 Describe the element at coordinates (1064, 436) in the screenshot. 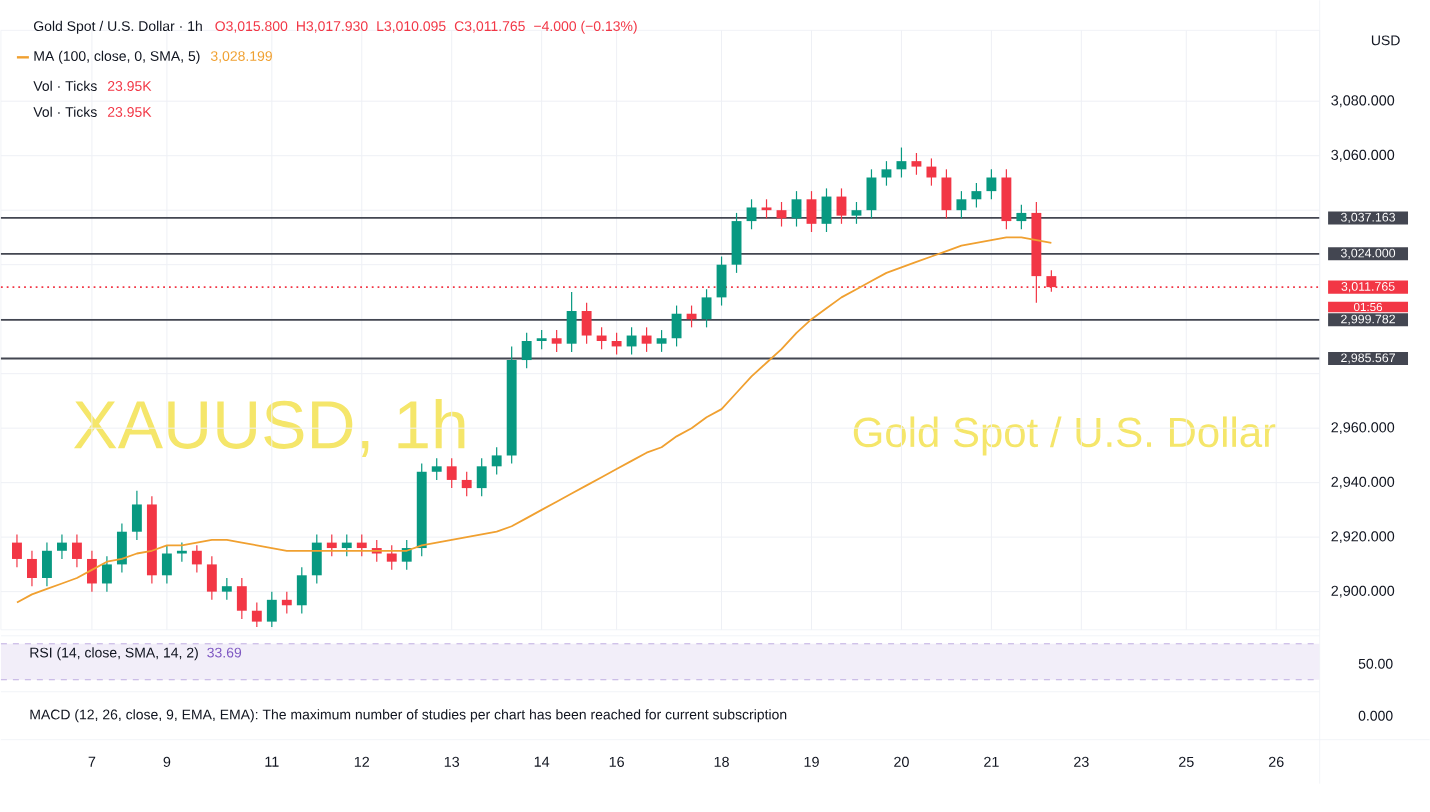

I see `annotation: Gold Spot / U.S. Dollar` at that location.